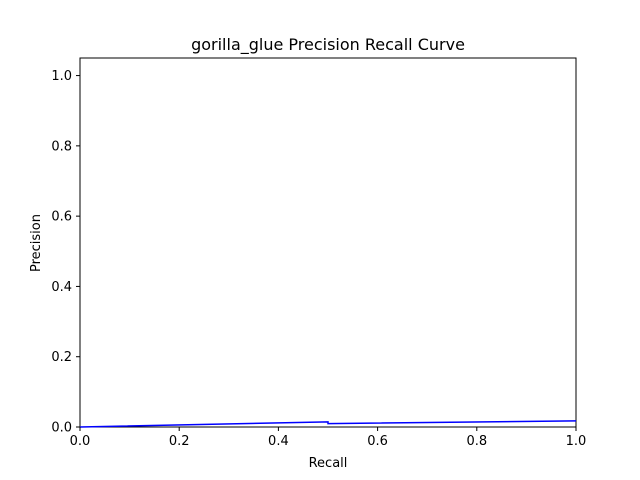 This screenshot has height=480, width=640. Describe the element at coordinates (179, 441) in the screenshot. I see `x-tick-label: 0.2` at that location.